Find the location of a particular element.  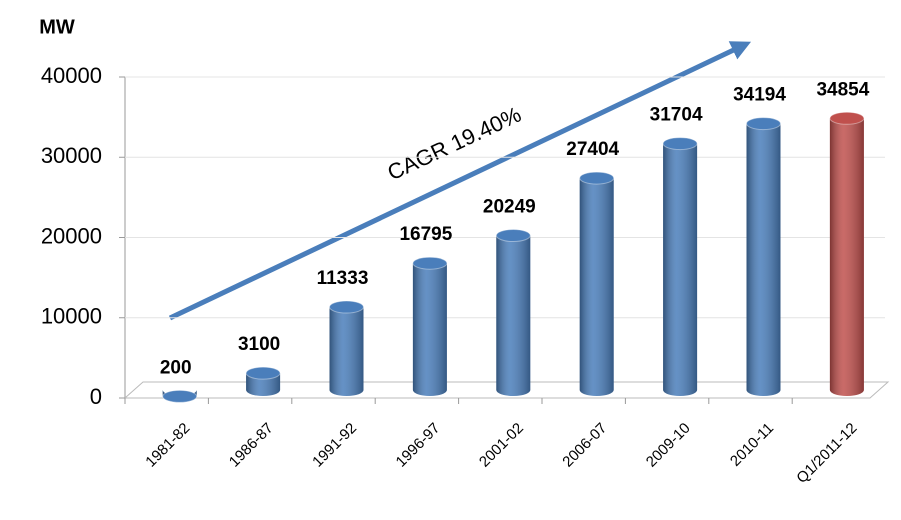

value-label: 27404 is located at coordinates (592, 149).